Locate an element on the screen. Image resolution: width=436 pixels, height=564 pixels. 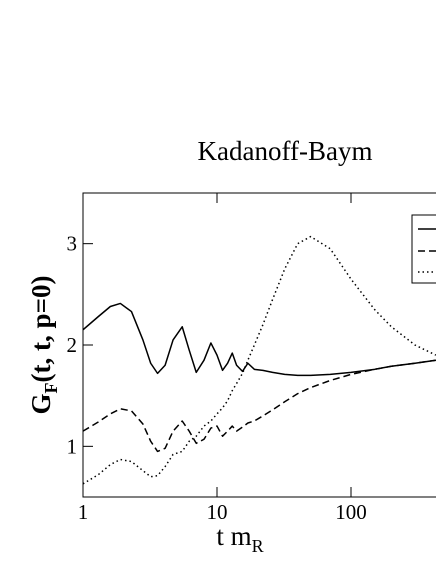
y-tick-label: 1 is located at coordinates (72, 446).